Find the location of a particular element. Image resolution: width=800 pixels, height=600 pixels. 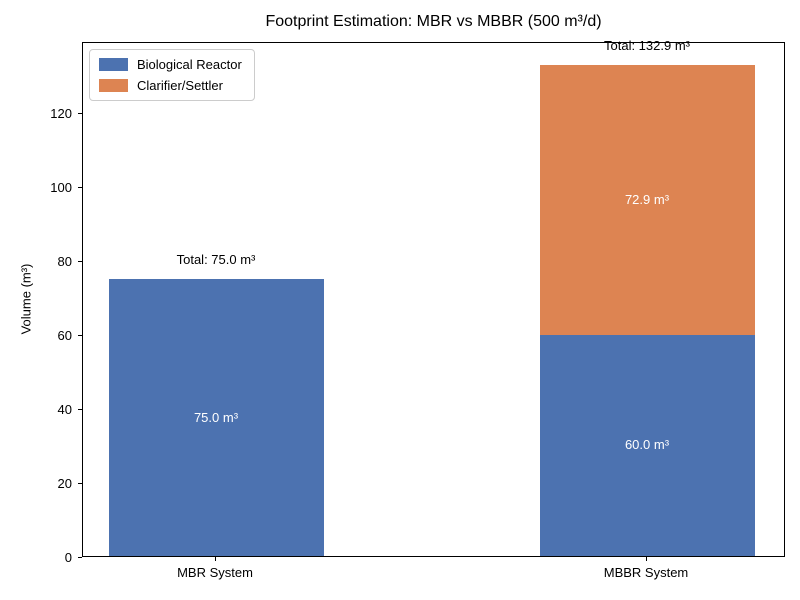

y-tick-label: 20 is located at coordinates (64, 483).